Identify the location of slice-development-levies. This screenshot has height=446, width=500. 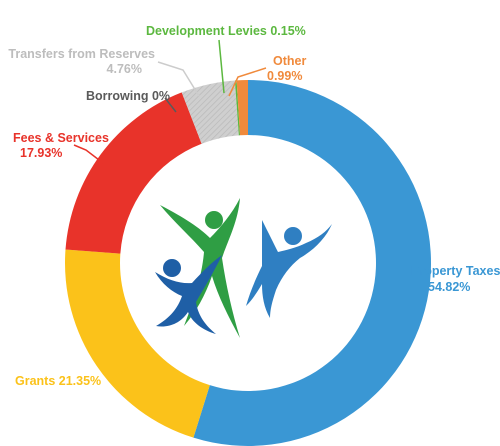
(237, 108).